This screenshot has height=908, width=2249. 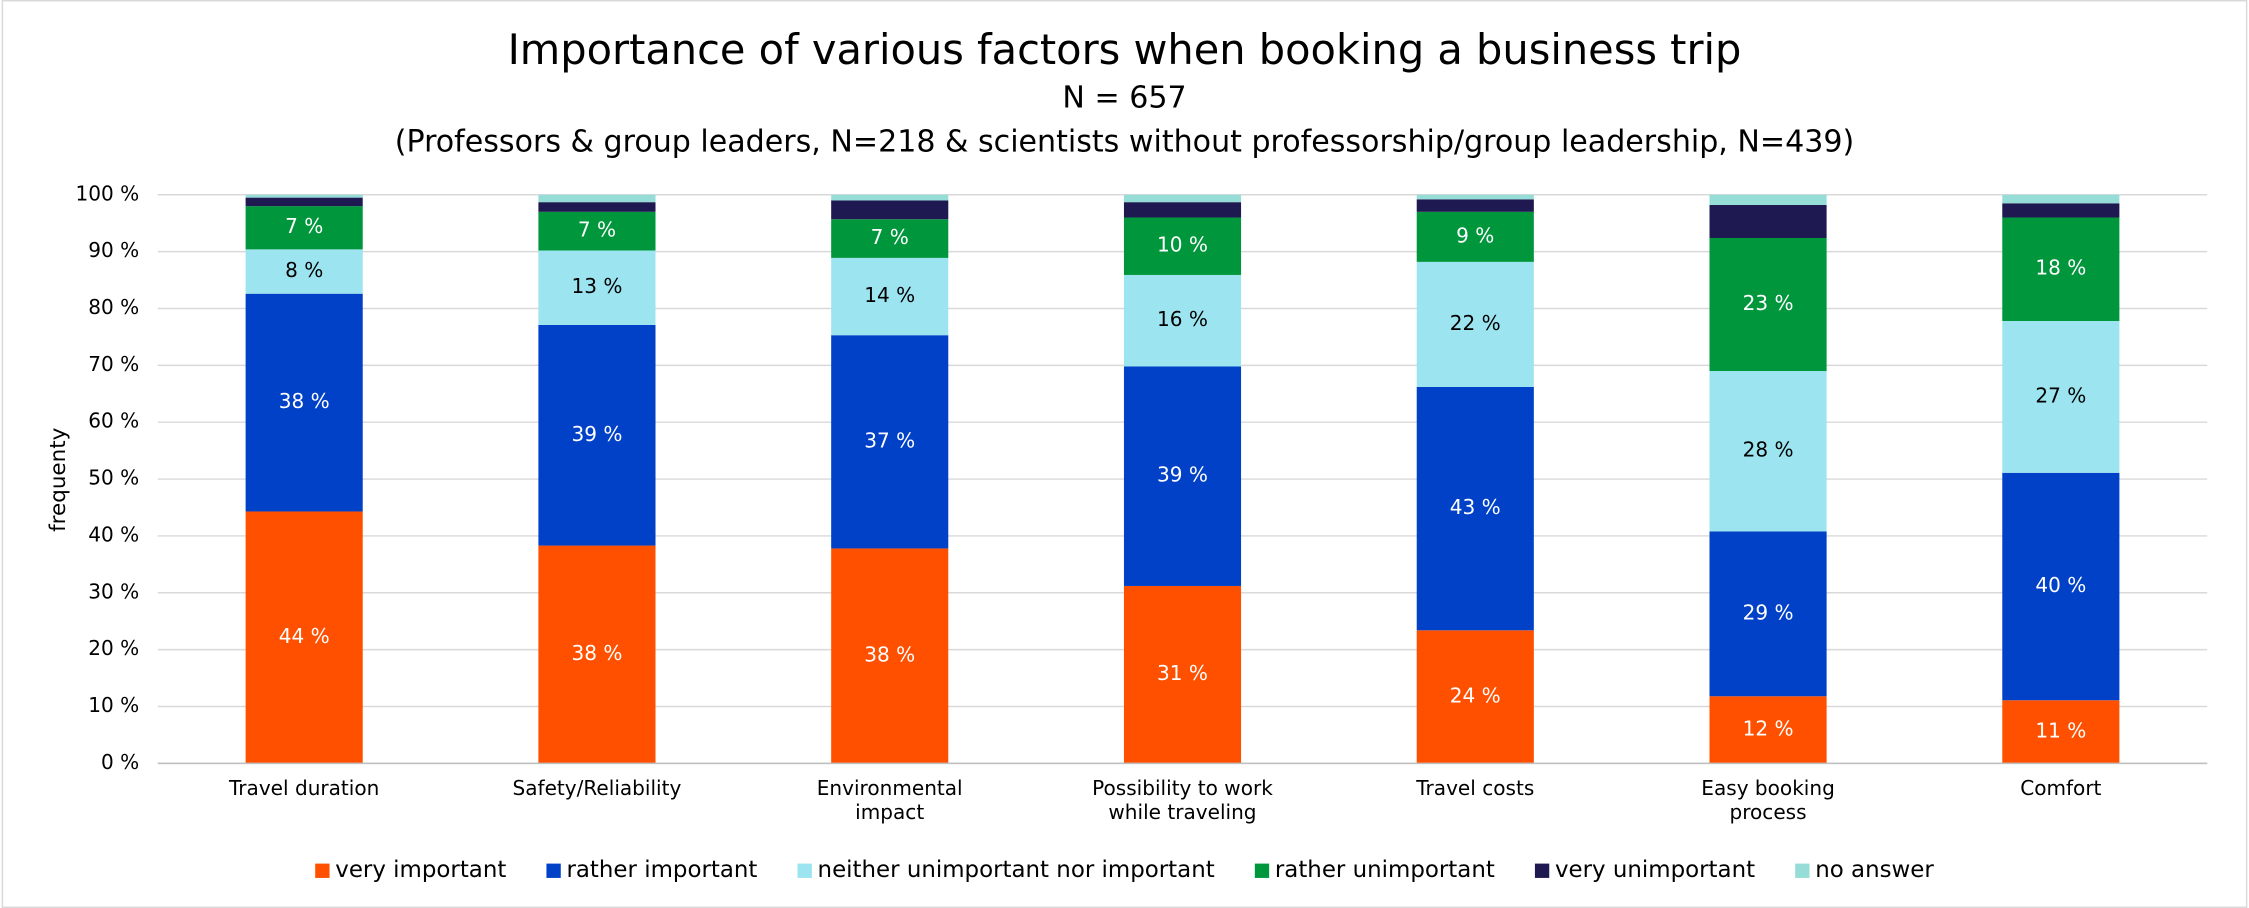 I want to click on data-label: 37 %, so click(x=889, y=440).